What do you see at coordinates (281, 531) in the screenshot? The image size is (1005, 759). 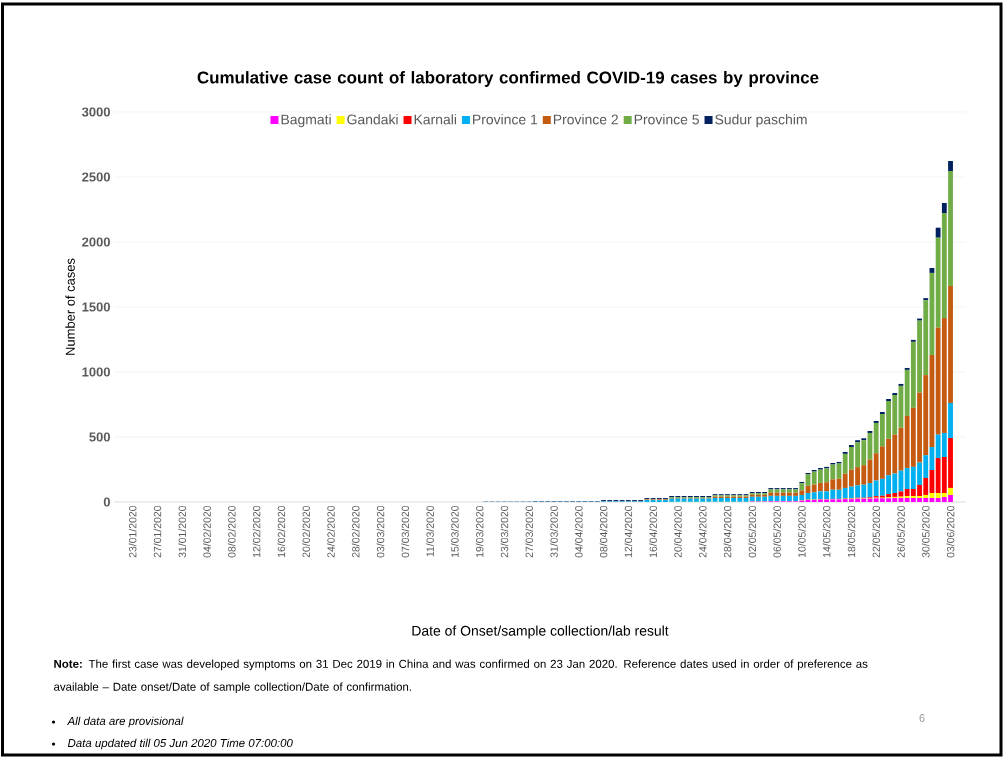 I see `x-tick-label: 16/02/2020` at bounding box center [281, 531].